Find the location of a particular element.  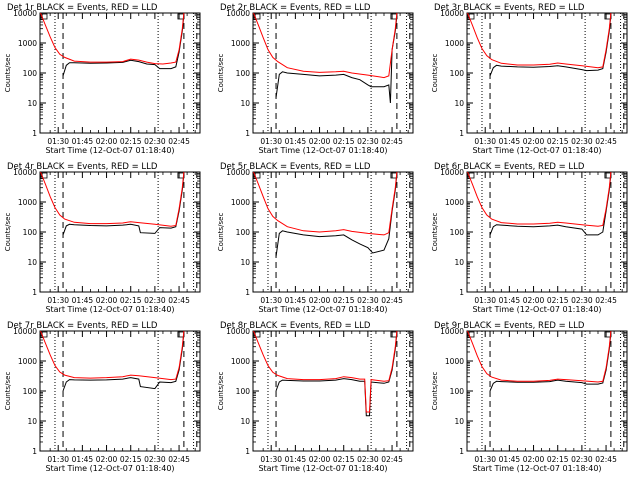

panel-title: Det 1r BLACK = Events, RED = LLD is located at coordinates (82, 8).